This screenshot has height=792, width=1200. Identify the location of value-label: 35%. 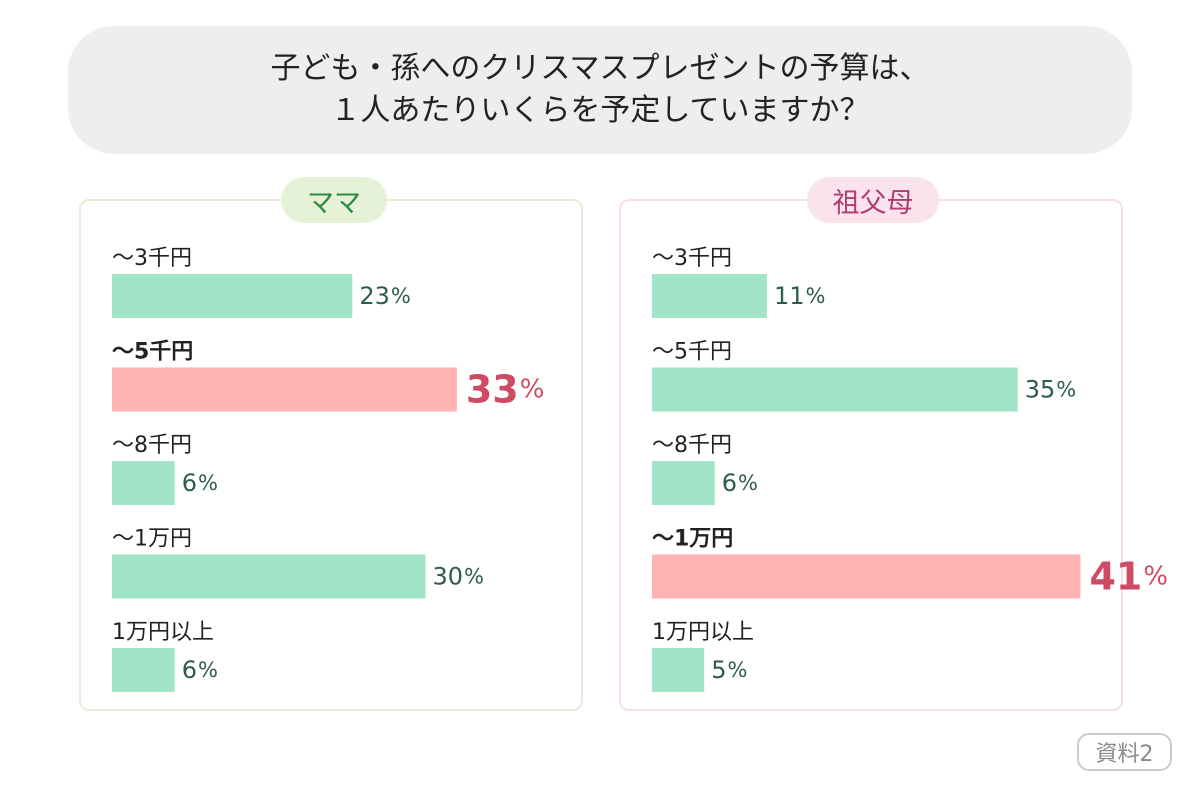
(1051, 390).